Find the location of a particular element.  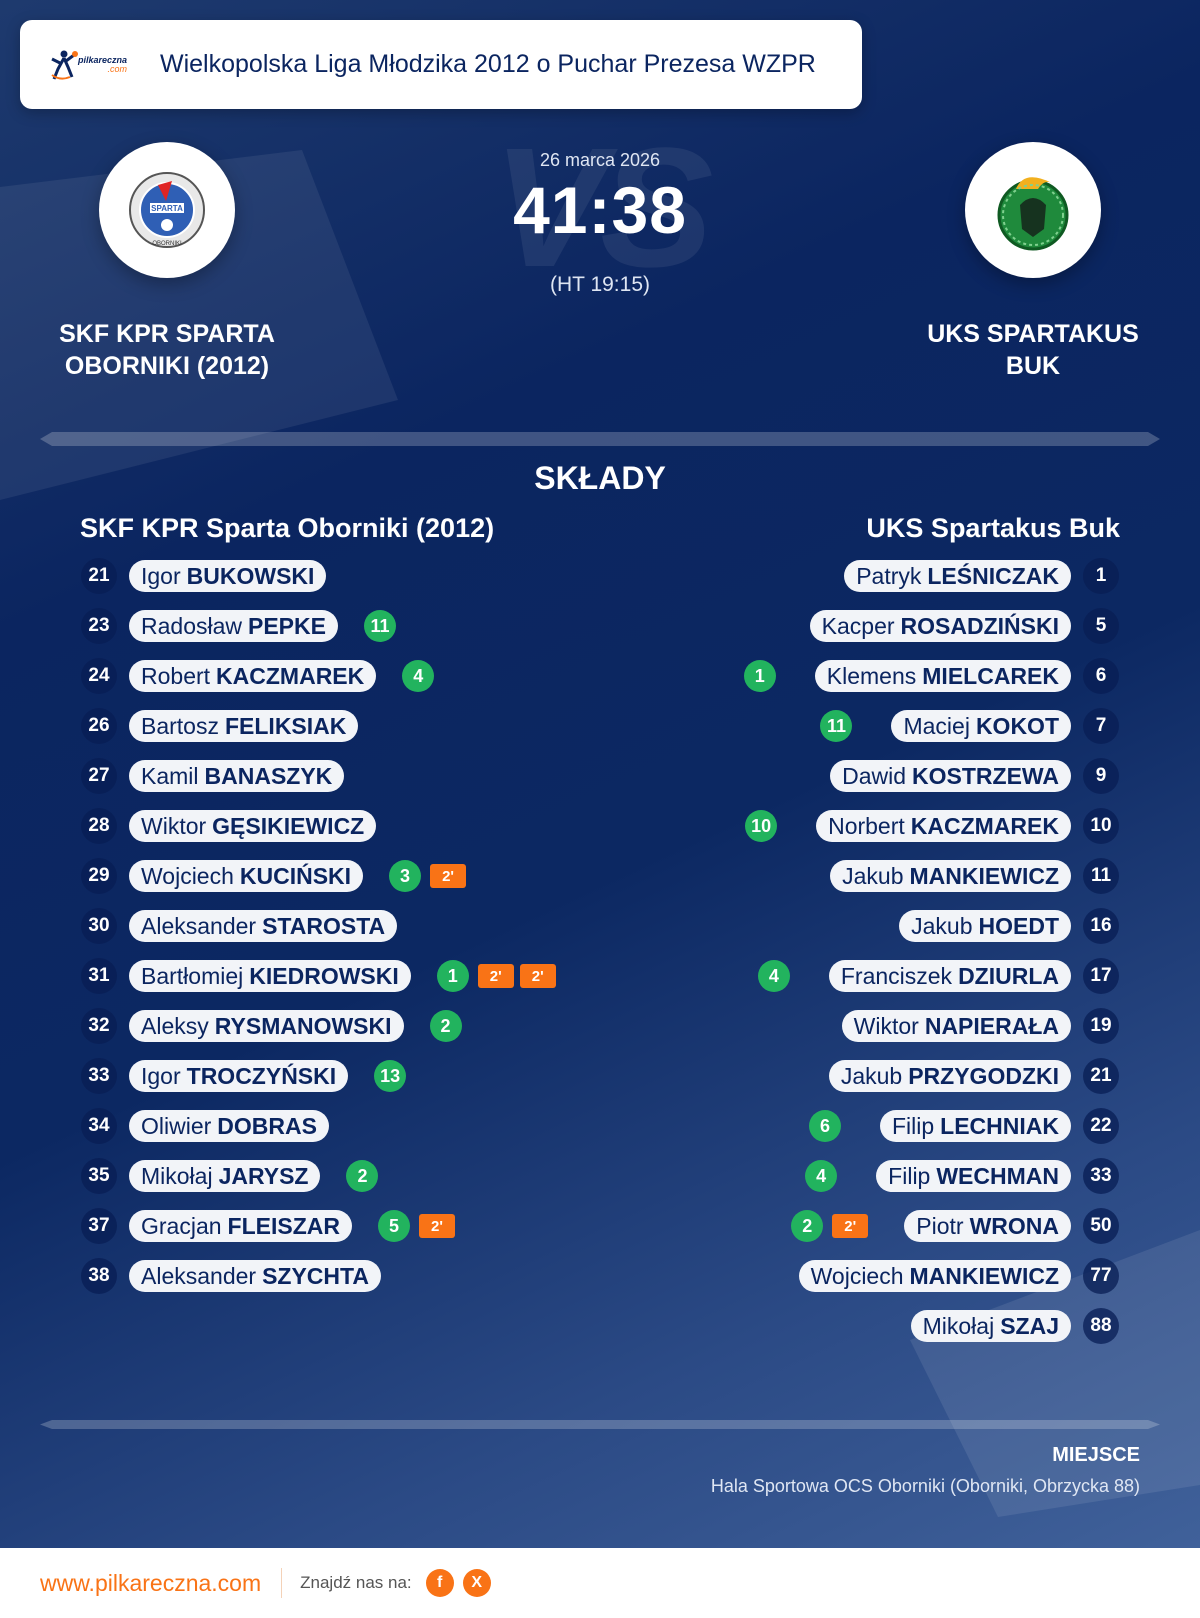

player-row: 22 Filip LECHNIAK 6 is located at coordinates (963, 1126).